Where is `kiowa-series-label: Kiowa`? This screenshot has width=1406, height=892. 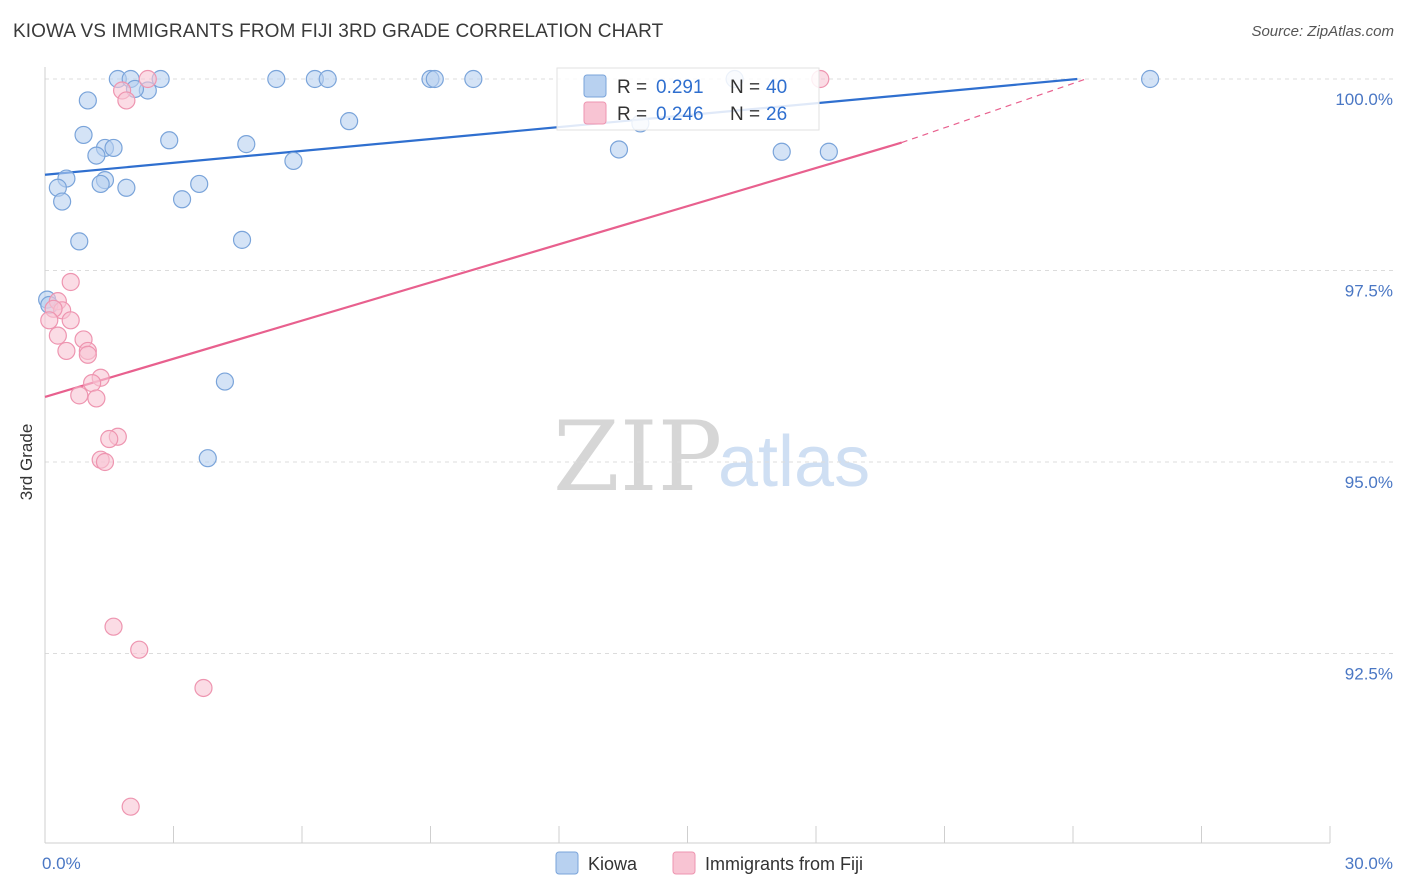 kiowa-series-label: Kiowa is located at coordinates (613, 864).